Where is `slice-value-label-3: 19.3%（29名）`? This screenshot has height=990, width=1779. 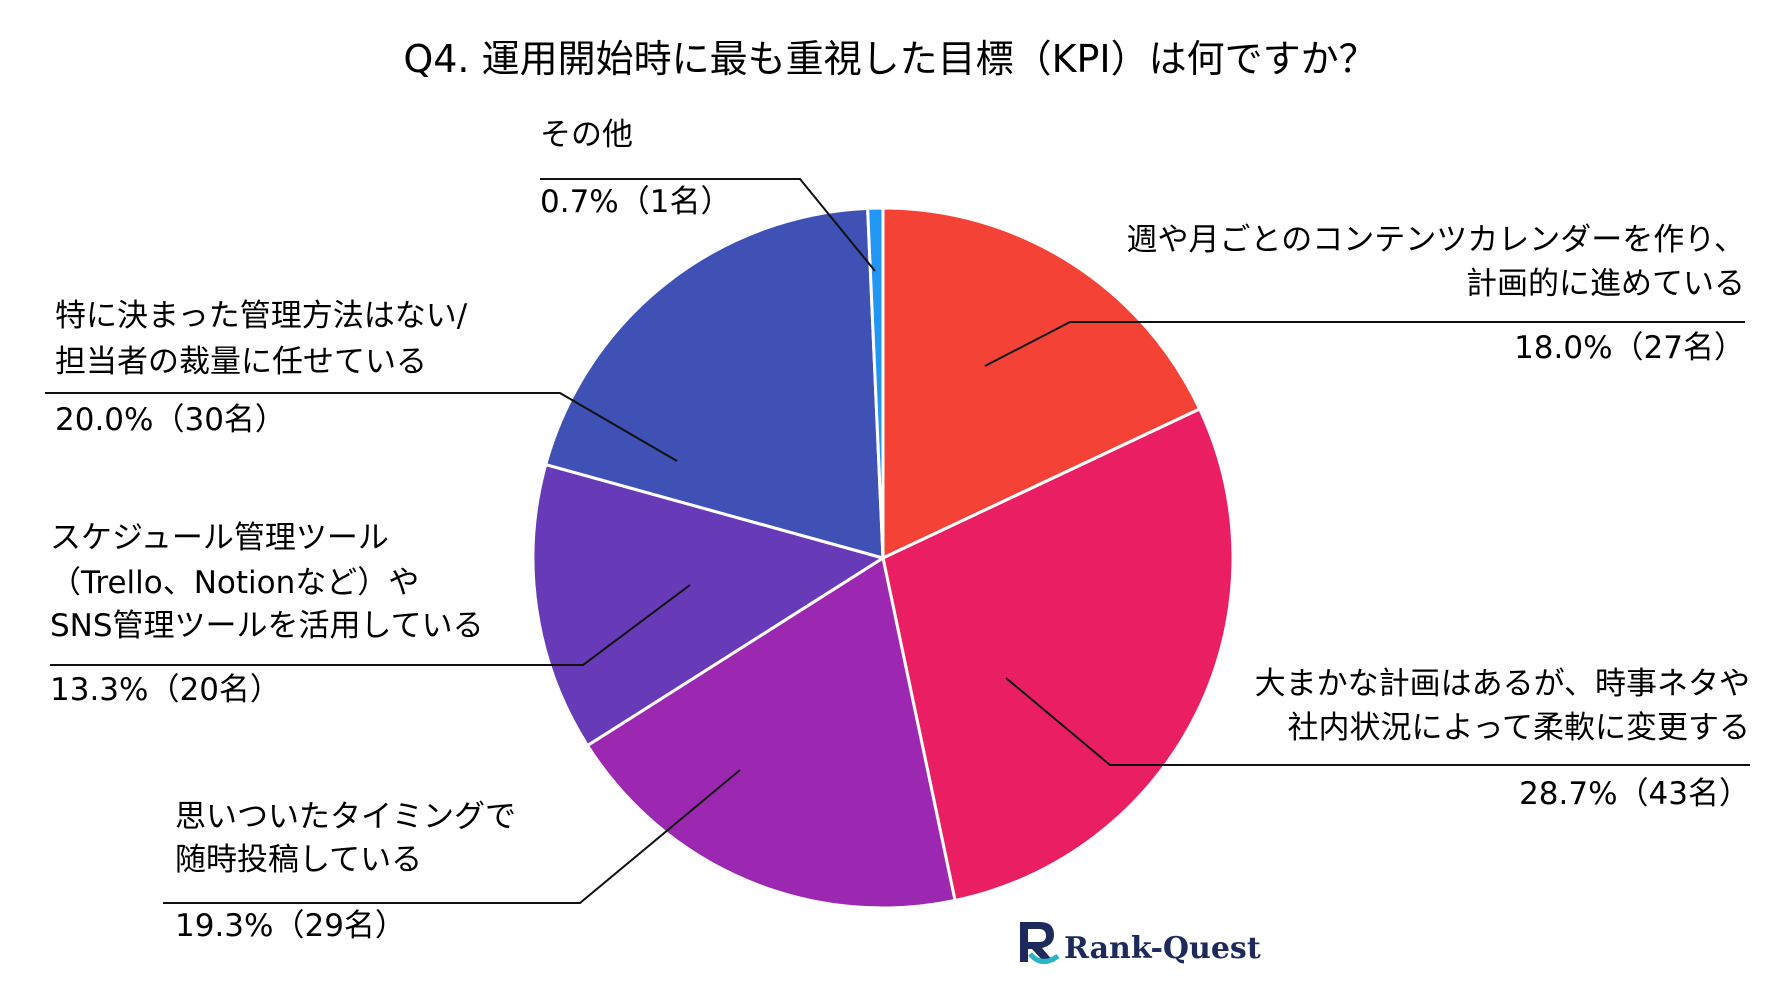
slice-value-label-3: 19.3%（29名） is located at coordinates (290, 926).